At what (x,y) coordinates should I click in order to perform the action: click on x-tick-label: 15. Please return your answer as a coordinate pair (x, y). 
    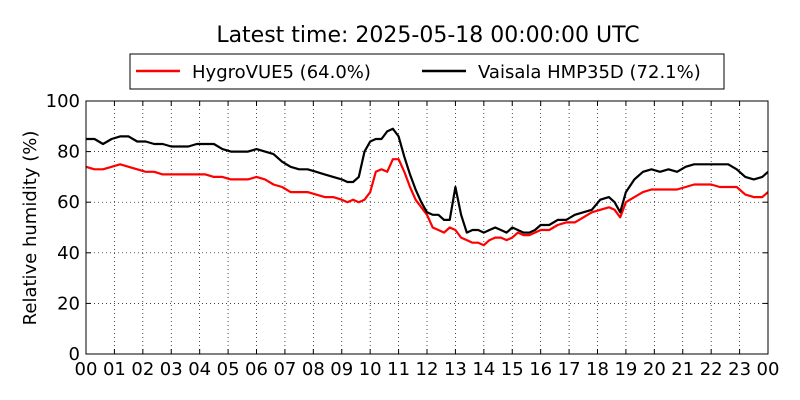
    Looking at the image, I should click on (512, 369).